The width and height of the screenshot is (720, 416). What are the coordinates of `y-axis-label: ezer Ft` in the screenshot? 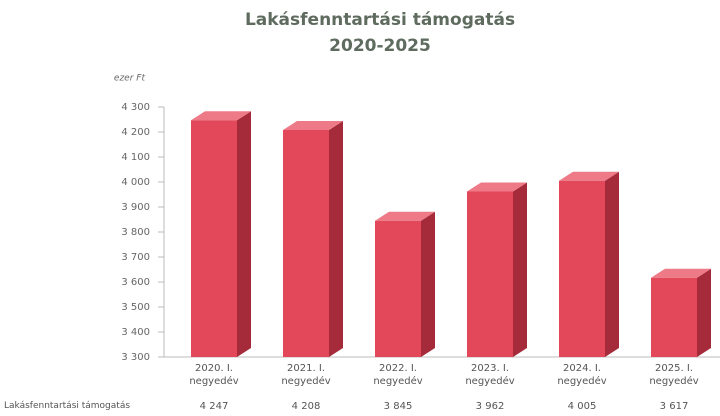 It's located at (130, 79).